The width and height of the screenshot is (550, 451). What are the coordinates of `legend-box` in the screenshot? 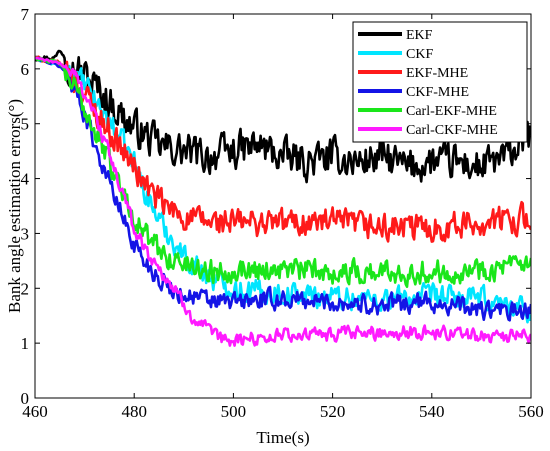 It's located at (440, 82).